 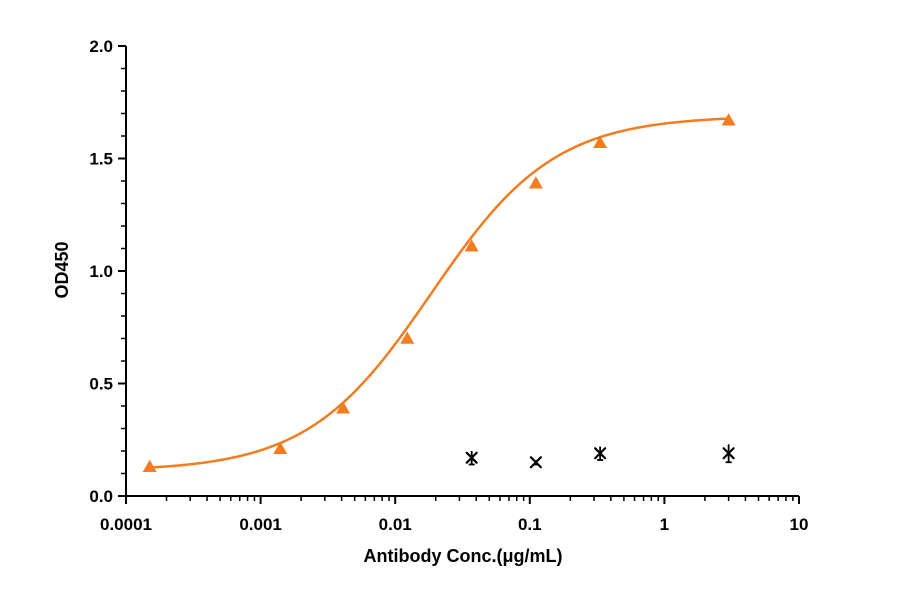 What do you see at coordinates (101, 46) in the screenshot?
I see `y-tick-label: 2.0` at bounding box center [101, 46].